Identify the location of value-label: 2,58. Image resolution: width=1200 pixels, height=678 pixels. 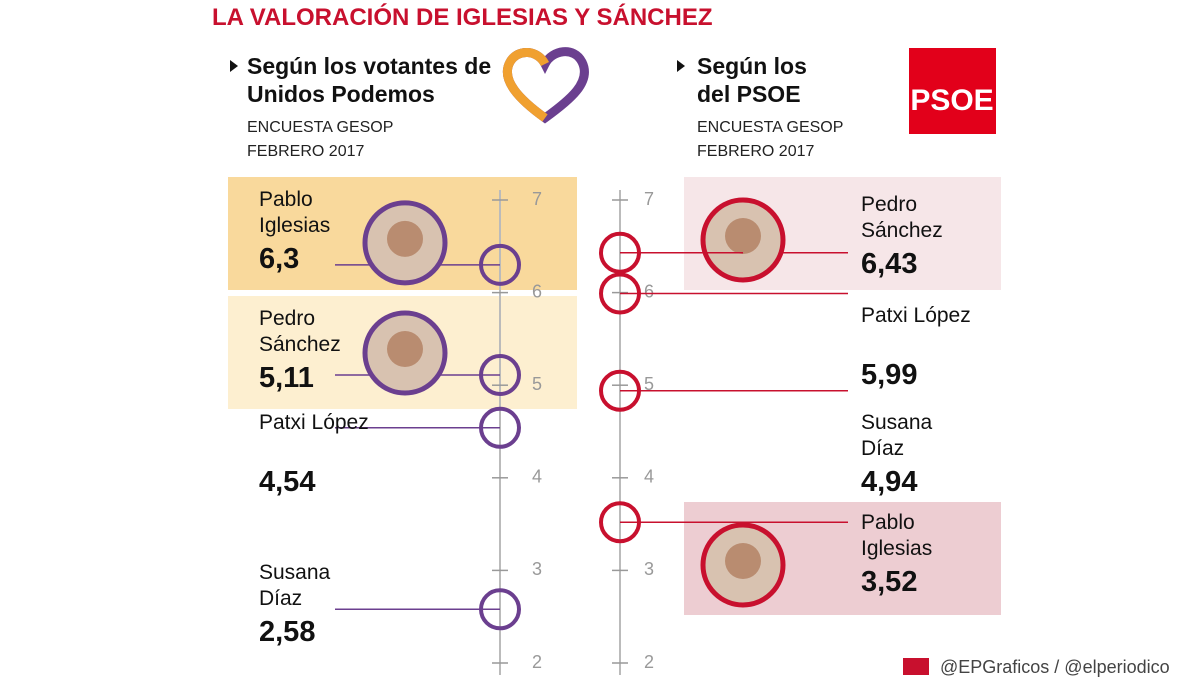
(287, 632).